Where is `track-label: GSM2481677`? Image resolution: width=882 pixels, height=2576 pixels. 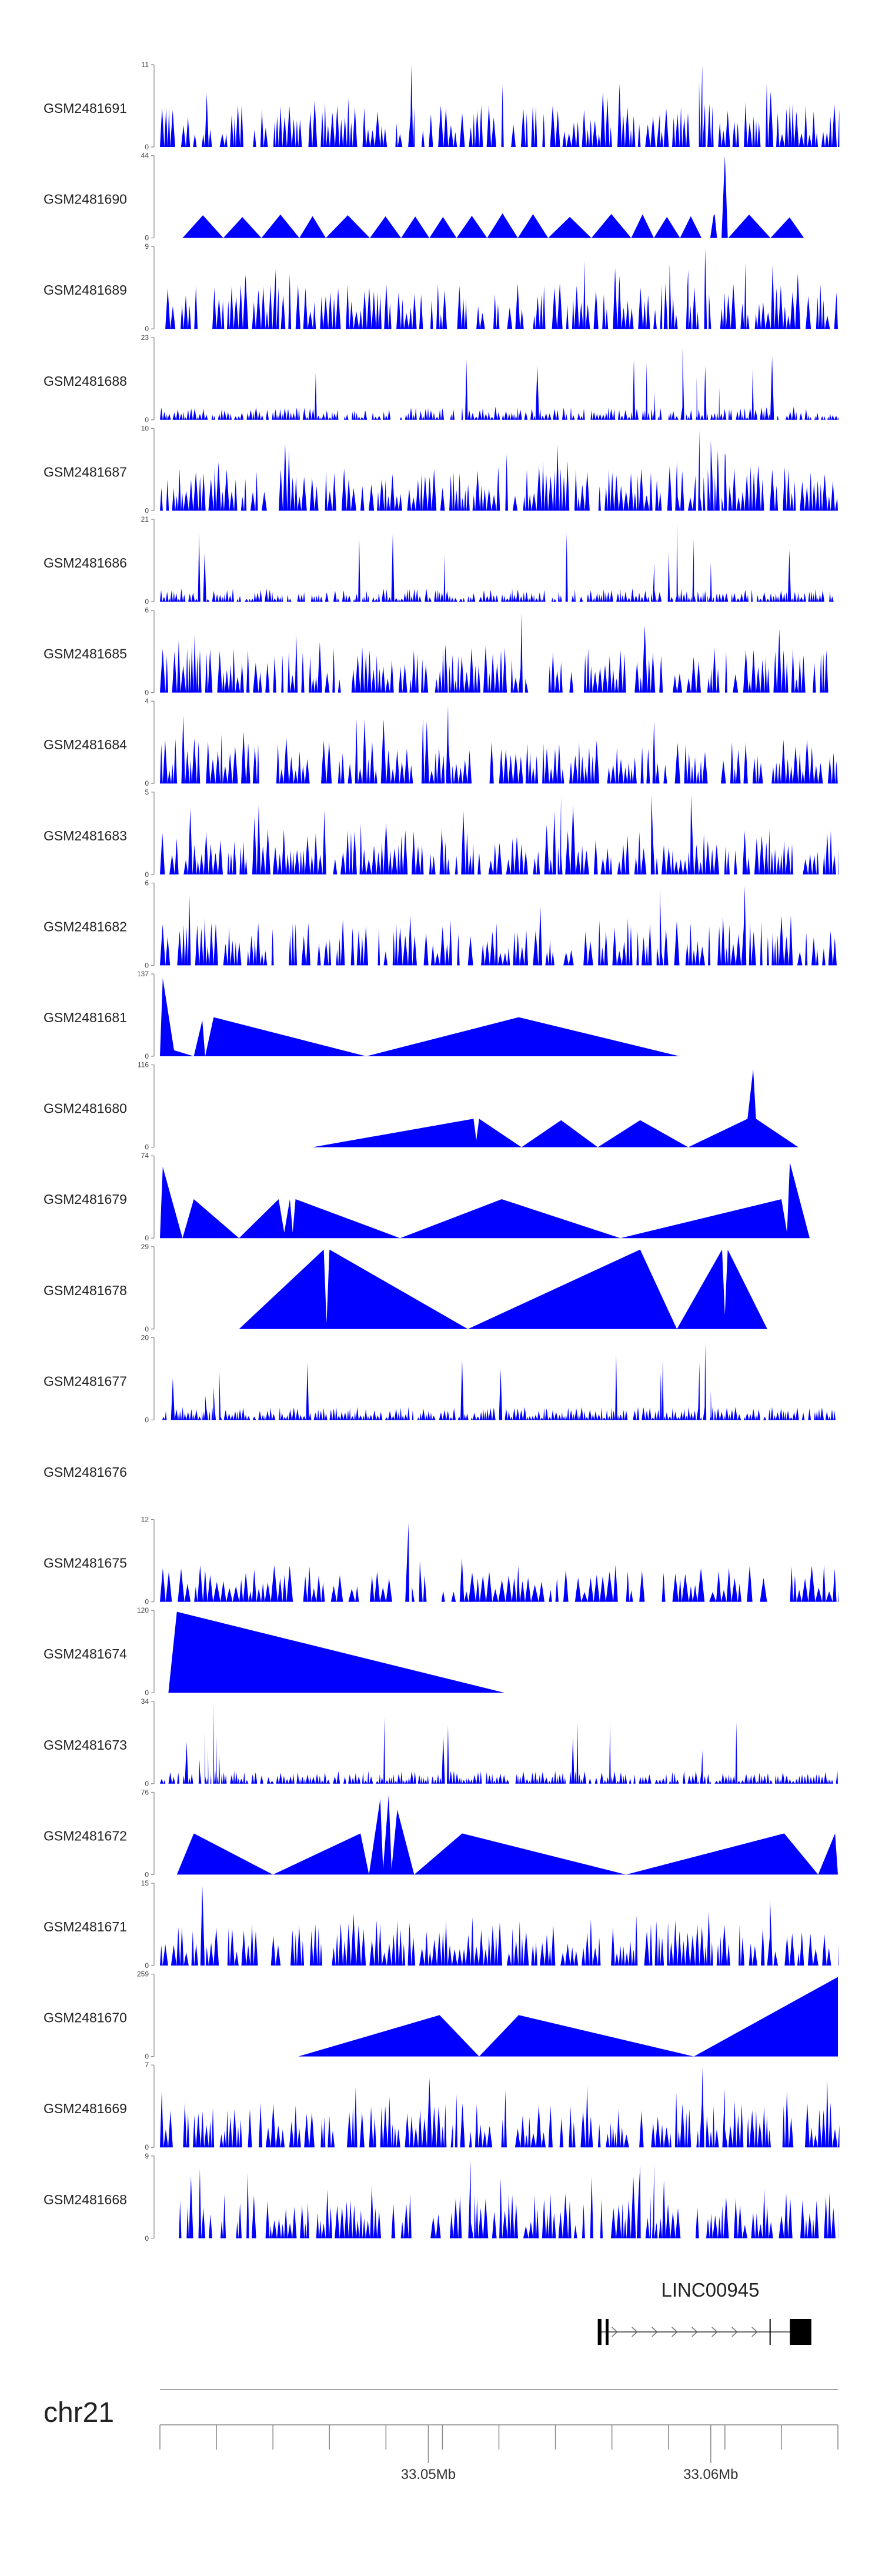
track-label: GSM2481677 is located at coordinates (85, 1381).